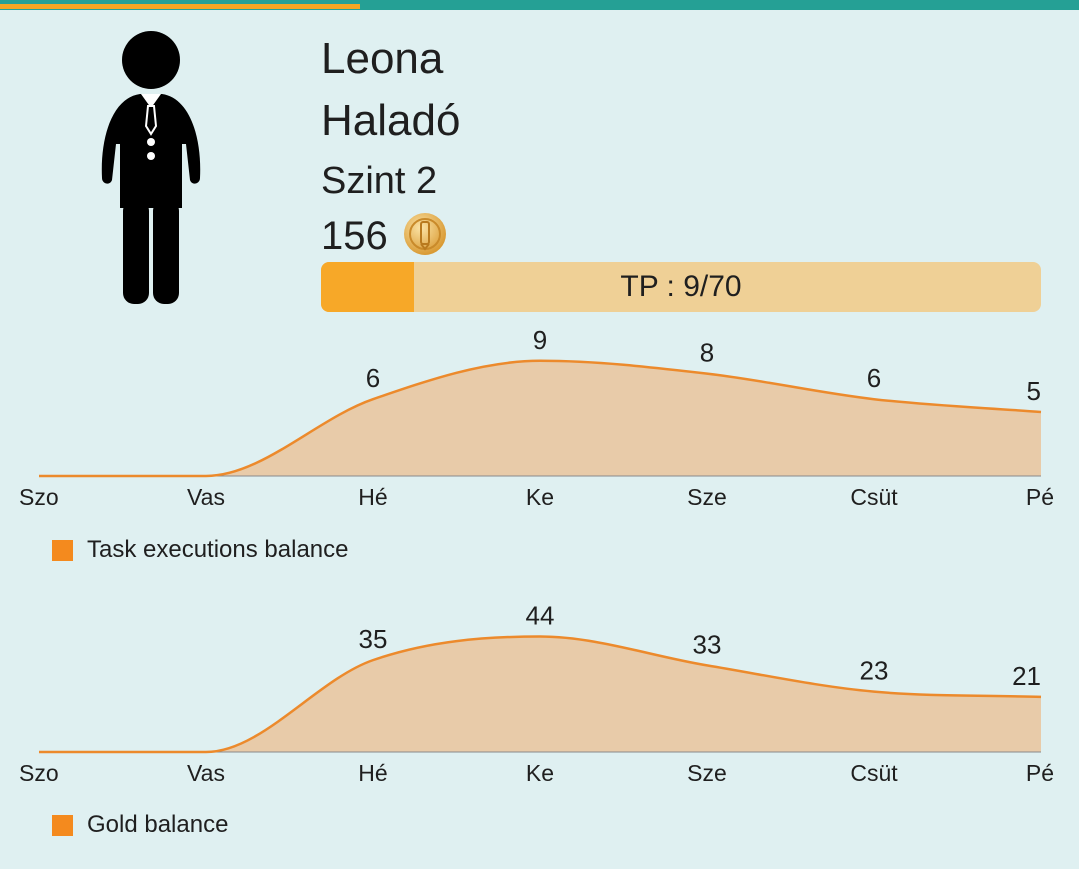 The image size is (1079, 869). I want to click on legend-label: Gold balance, so click(158, 824).